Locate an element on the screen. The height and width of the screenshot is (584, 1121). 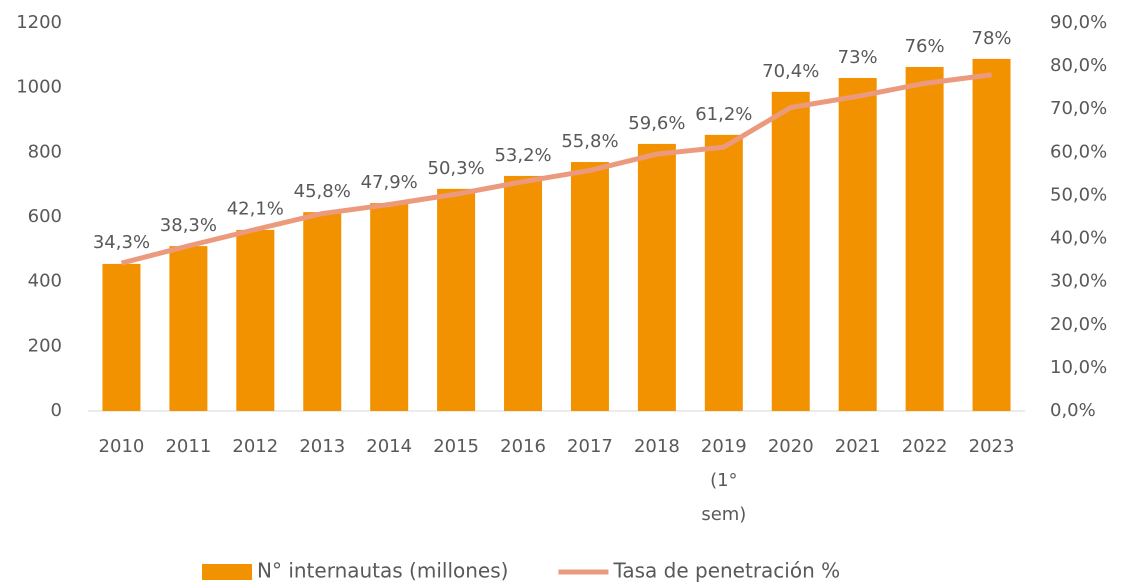
x-tick-label: 2019 (1° sem) is located at coordinates (724, 480).